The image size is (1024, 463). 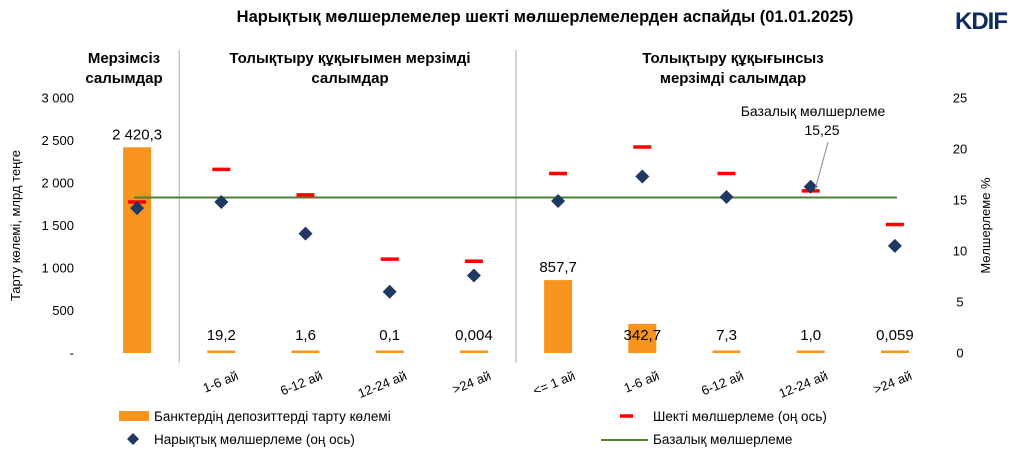 What do you see at coordinates (895, 335) in the screenshot?
I see `bar-value-label: 0,059` at bounding box center [895, 335].